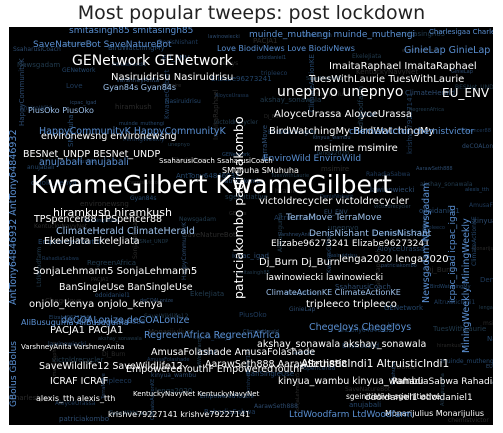  I want to click on cloud-word: SMuhuha SMuhuha, so click(260, 170).